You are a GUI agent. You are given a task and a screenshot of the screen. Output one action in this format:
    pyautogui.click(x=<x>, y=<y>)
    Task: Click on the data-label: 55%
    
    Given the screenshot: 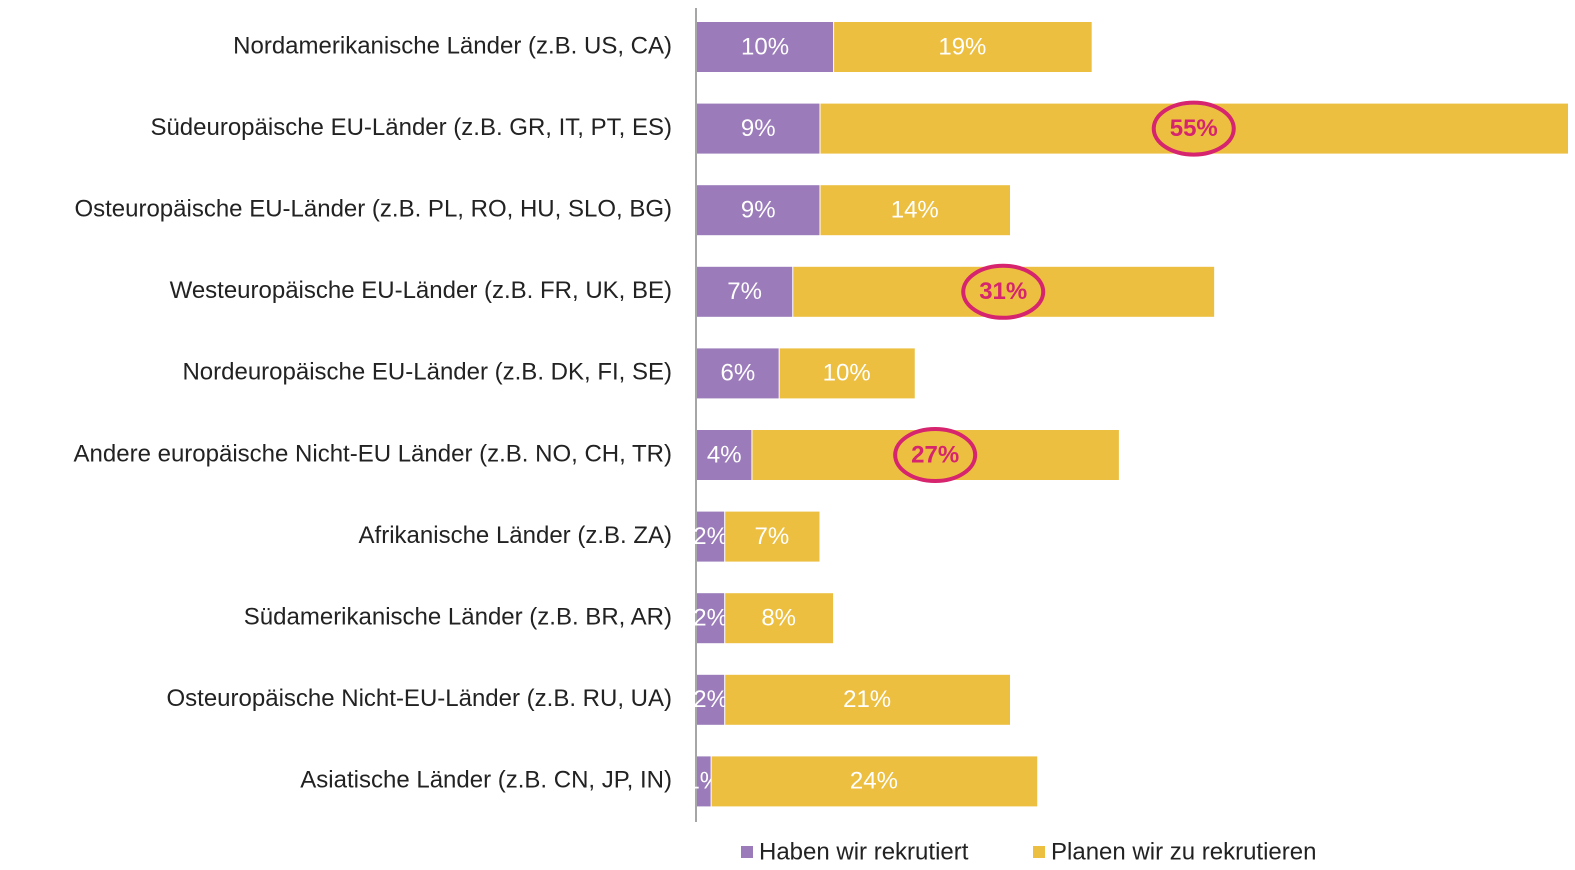 What is the action you would take?
    pyautogui.click(x=1194, y=128)
    